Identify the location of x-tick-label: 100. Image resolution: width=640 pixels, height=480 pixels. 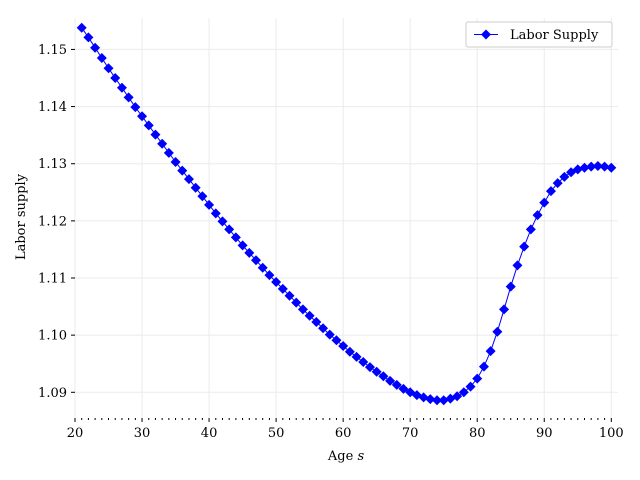
(611, 433).